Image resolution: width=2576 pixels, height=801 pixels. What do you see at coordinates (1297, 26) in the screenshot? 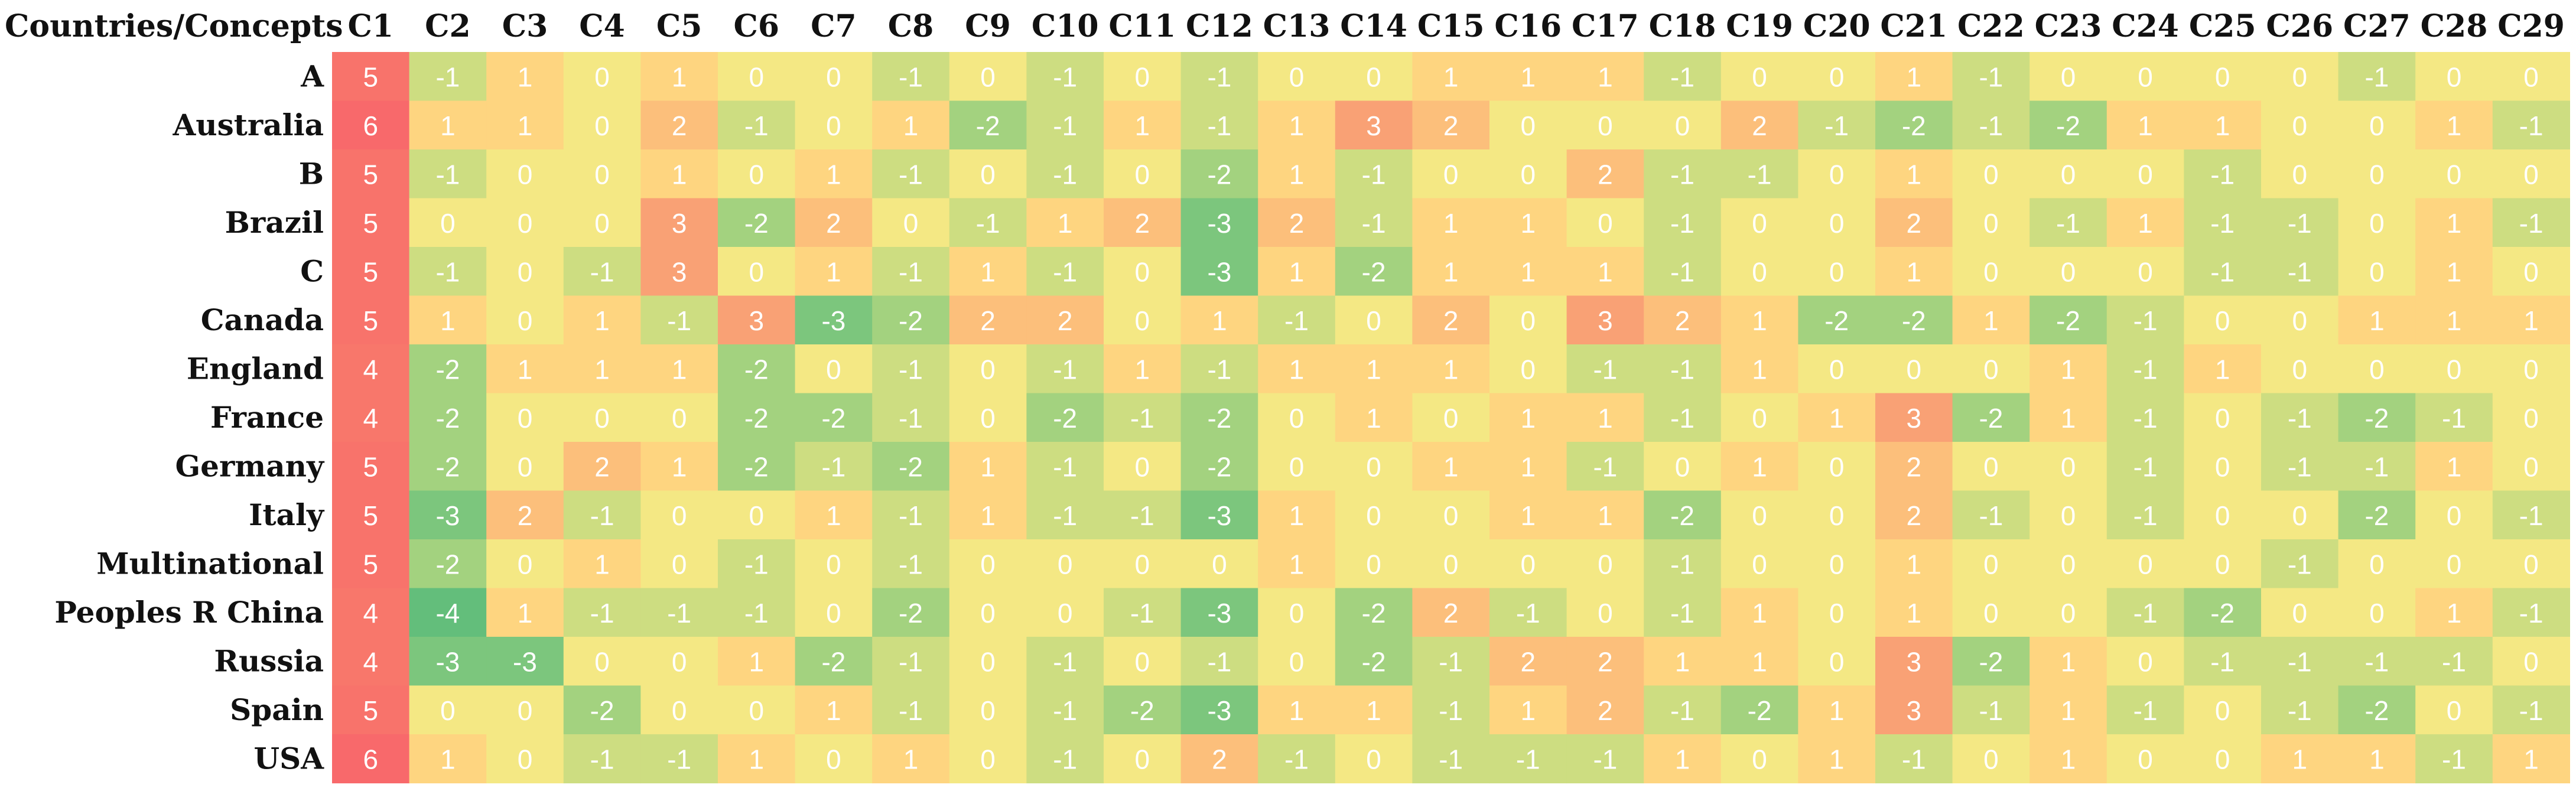
I see `column-header: C13` at bounding box center [1297, 26].